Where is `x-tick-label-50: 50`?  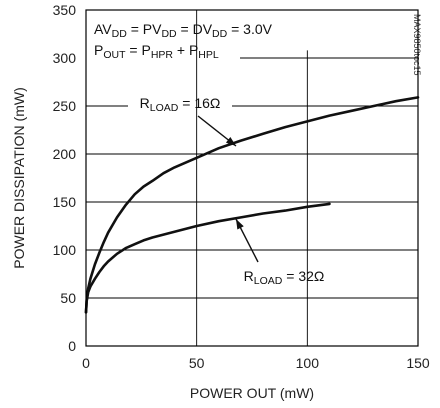 x-tick-label-50: 50 is located at coordinates (197, 363).